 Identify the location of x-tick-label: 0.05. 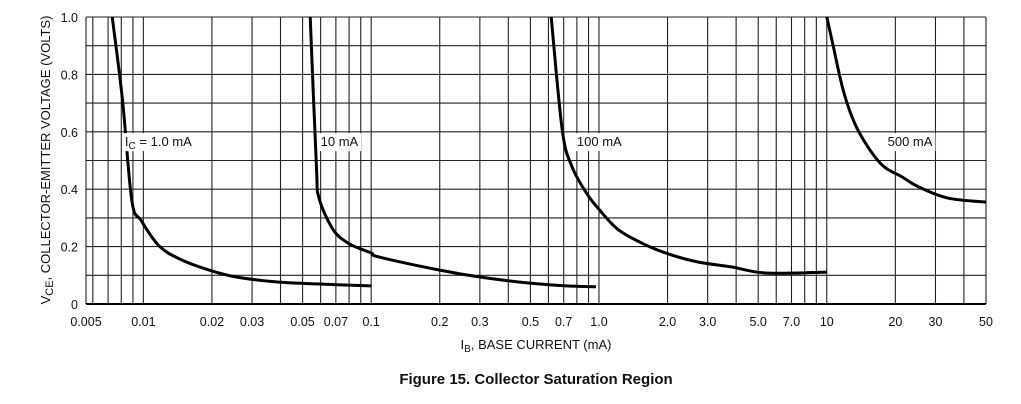
(302, 322).